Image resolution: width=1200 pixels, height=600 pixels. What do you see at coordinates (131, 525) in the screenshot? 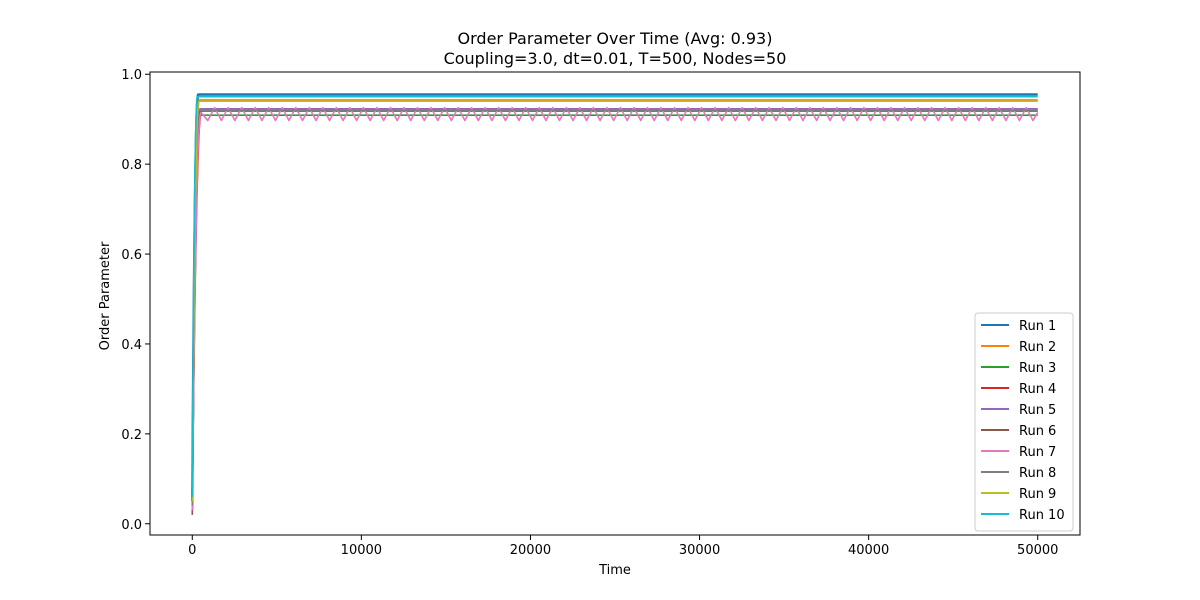
I see `y-tick-label: 0.0` at bounding box center [131, 525].